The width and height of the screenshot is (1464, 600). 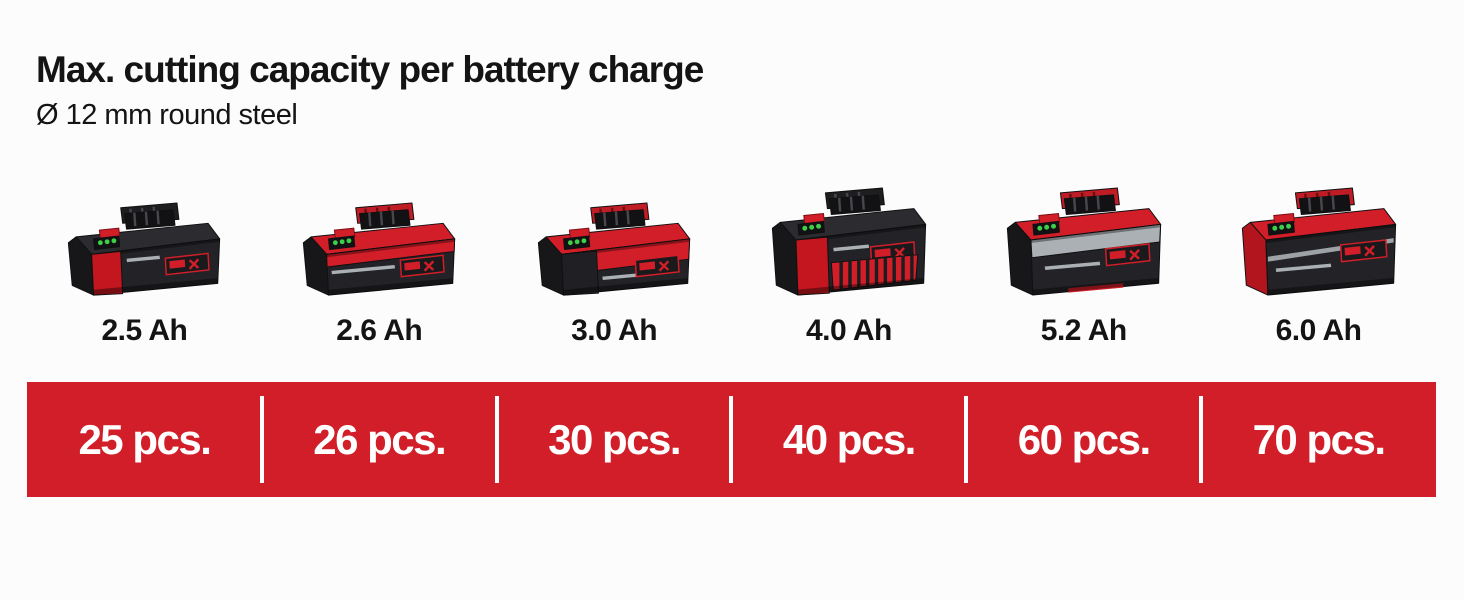 I want to click on count-value: 60 pcs., so click(x=1084, y=439).